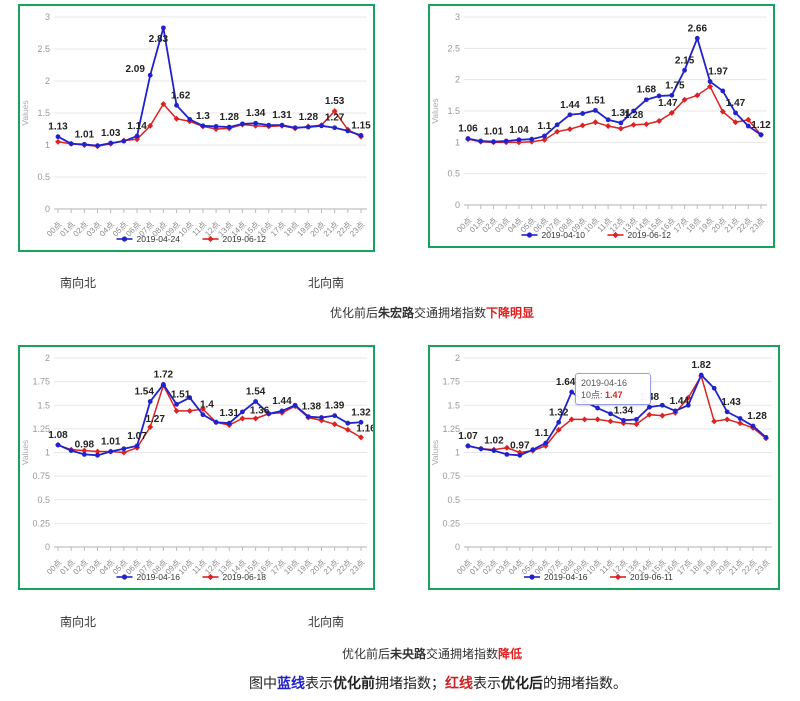  Describe the element at coordinates (585, 683) in the screenshot. I see `note-p5: 的拥堵指数。` at that location.